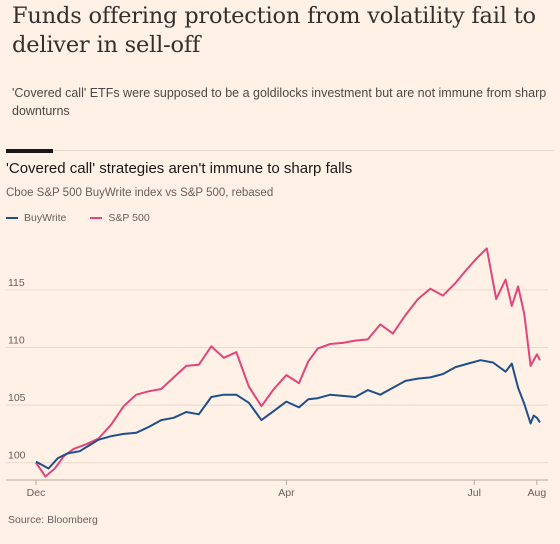 The image size is (560, 544). What do you see at coordinates (280, 150) in the screenshot?
I see `section-divider` at bounding box center [280, 150].